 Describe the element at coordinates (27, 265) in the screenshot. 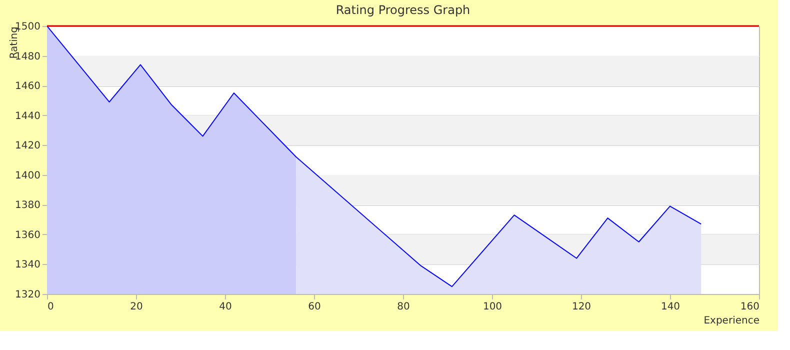

I see `y-tick-label: 1340` at that location.